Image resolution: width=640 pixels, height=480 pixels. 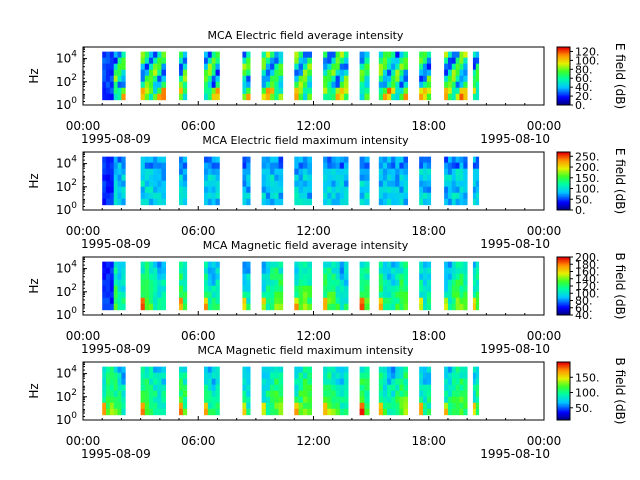 What do you see at coordinates (580, 210) in the screenshot?
I see `colorbar-tick-label: 0.` at bounding box center [580, 210].